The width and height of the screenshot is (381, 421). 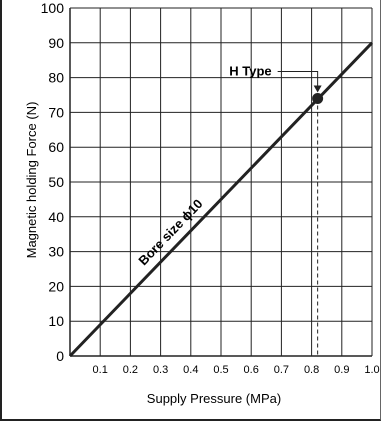 What do you see at coordinates (56, 321) in the screenshot?
I see `y-tick-label: 10` at bounding box center [56, 321].